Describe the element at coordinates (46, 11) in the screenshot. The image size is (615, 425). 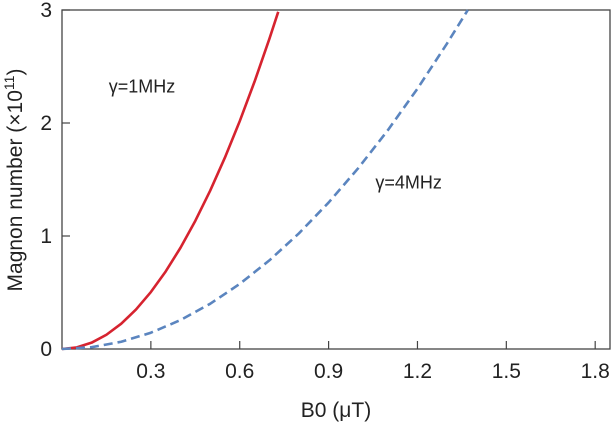
I see `y-tick-label: 3` at that location.